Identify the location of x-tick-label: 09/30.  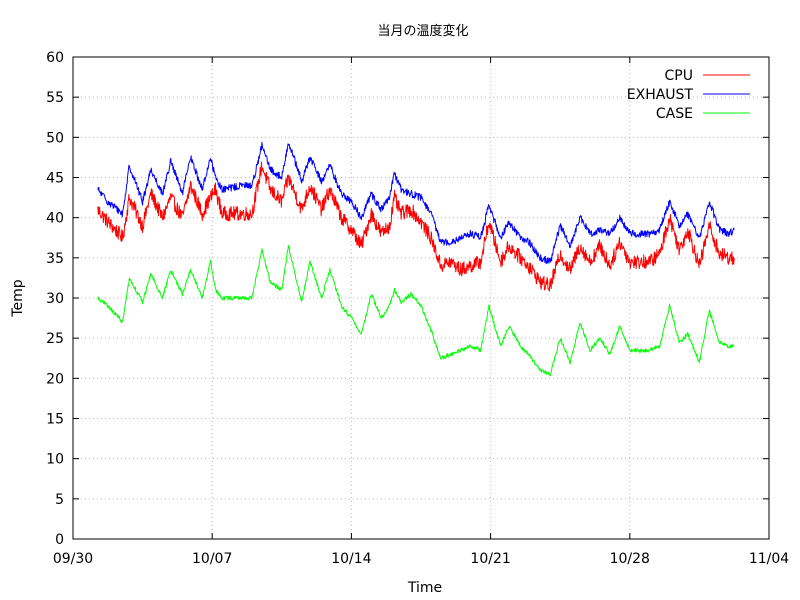
(73, 559).